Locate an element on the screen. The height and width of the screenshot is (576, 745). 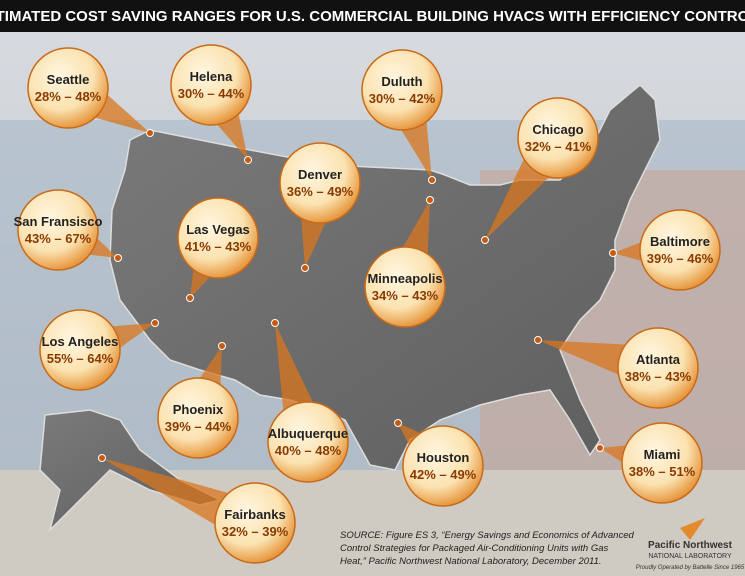
logo-mark is located at coordinates (692, 529).